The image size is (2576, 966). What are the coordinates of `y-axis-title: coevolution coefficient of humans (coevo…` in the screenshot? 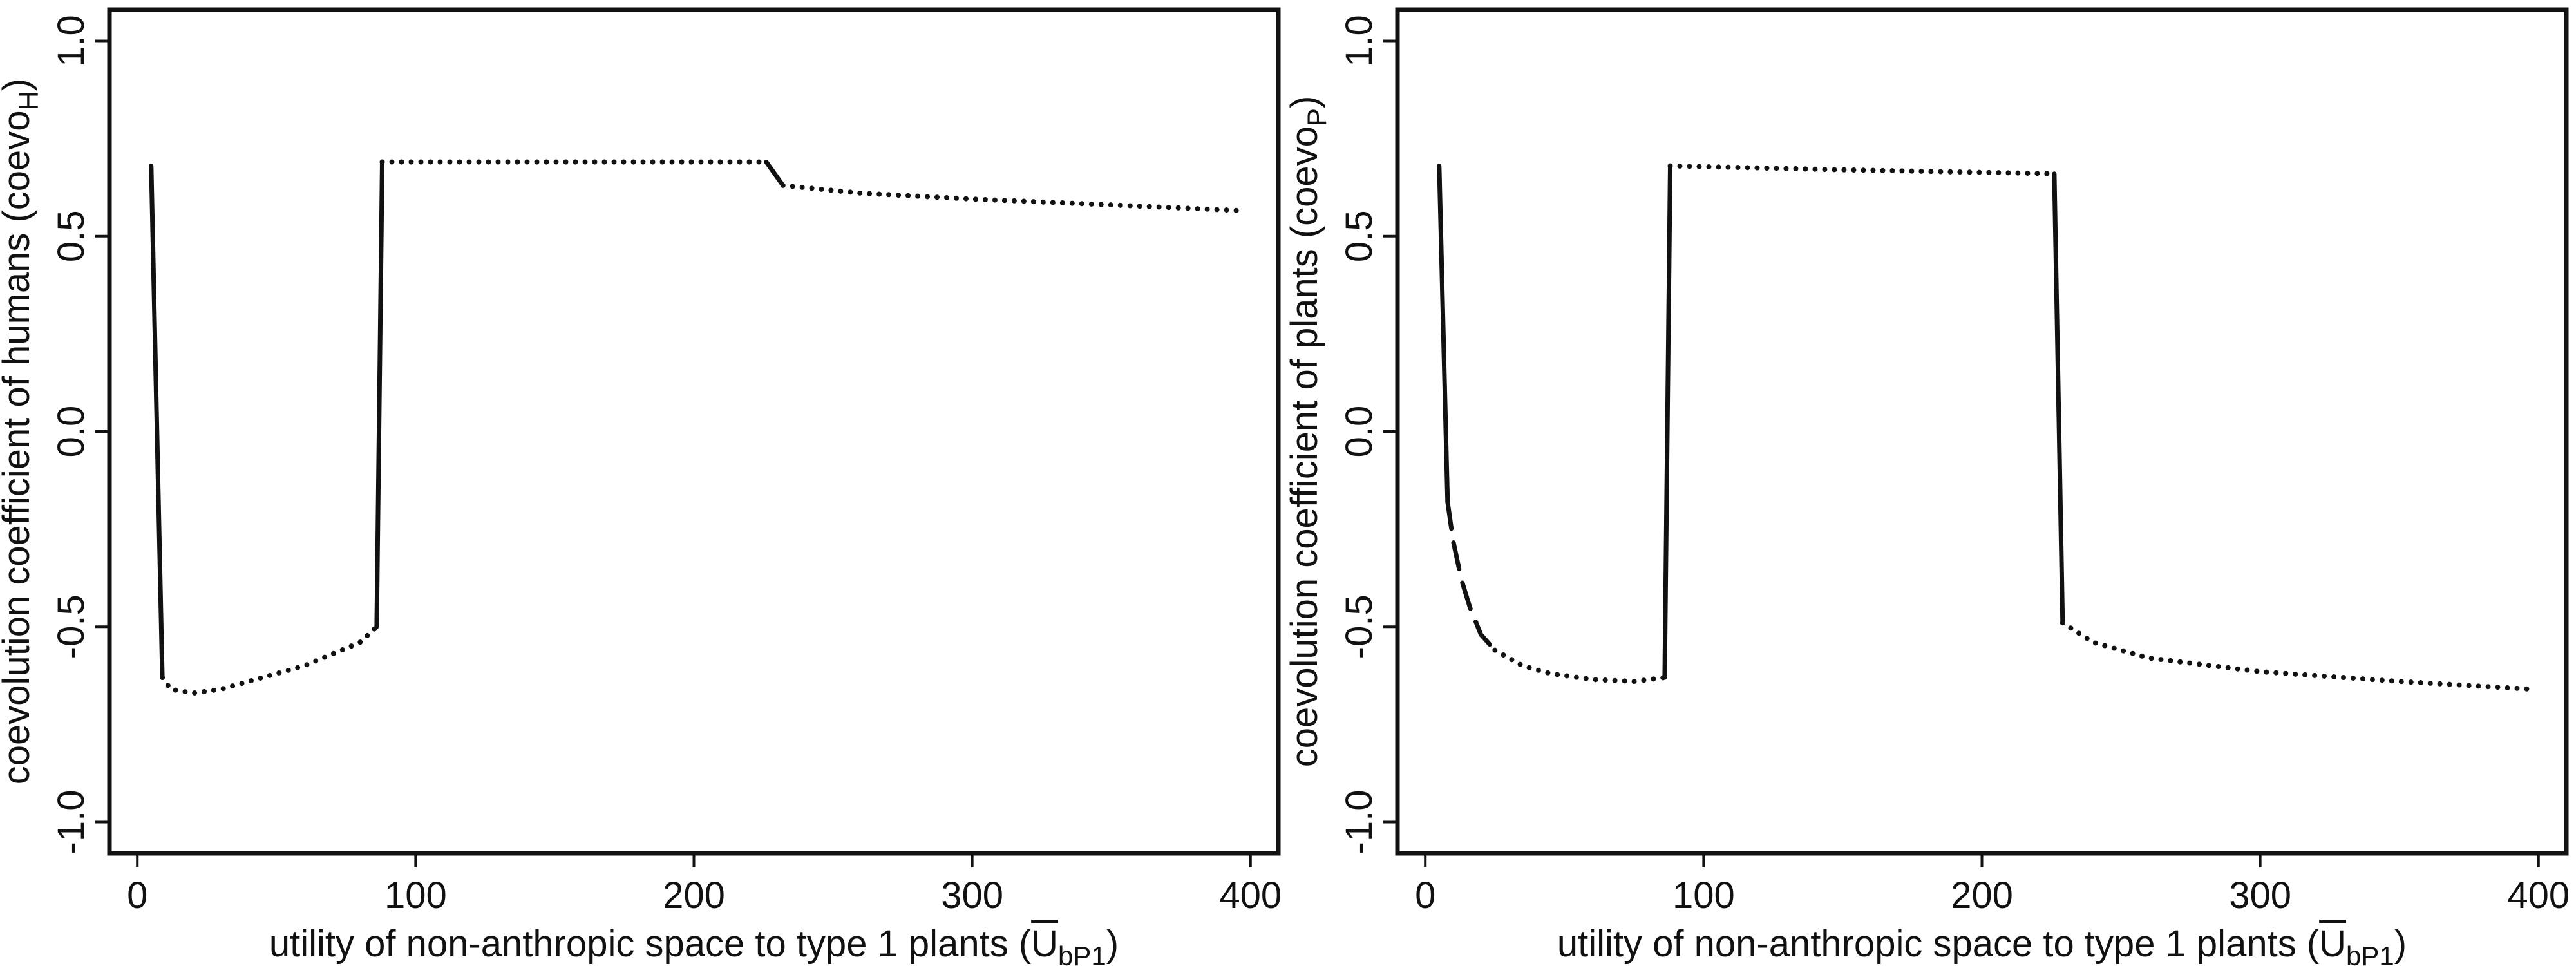 It's located at (22, 431).